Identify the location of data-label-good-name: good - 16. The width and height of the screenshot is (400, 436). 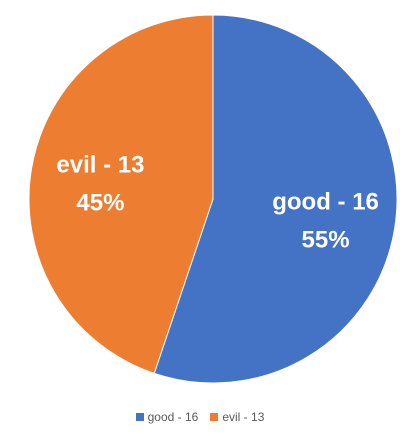
(325, 201).